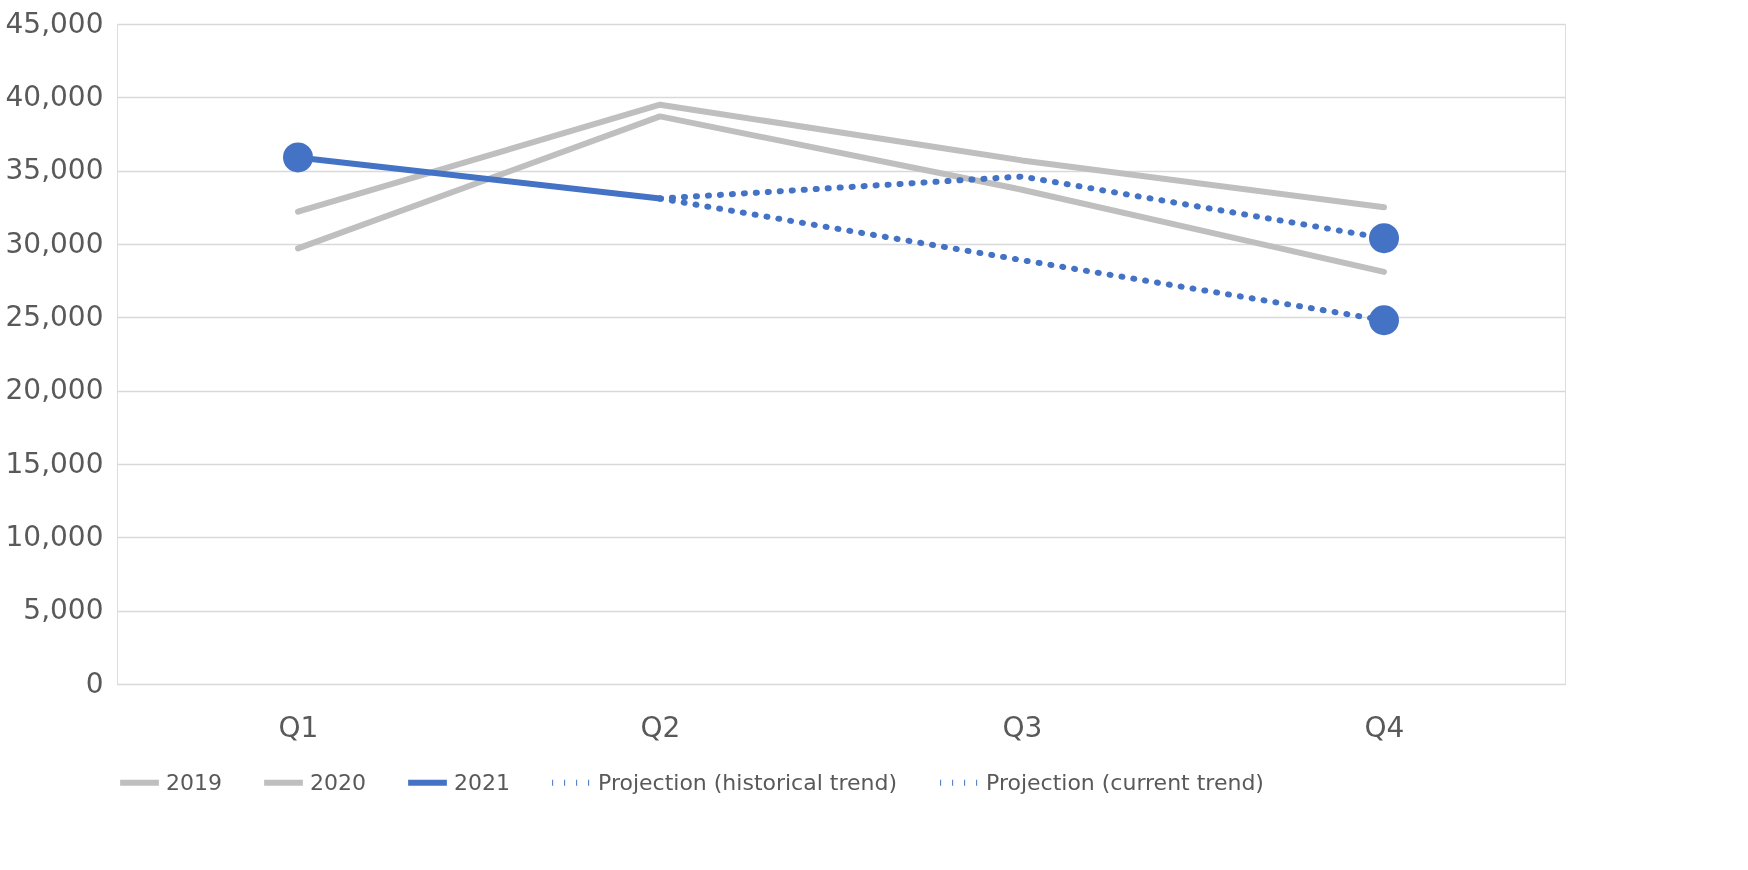 The image size is (1748, 870). What do you see at coordinates (63, 610) in the screenshot?
I see `y-tick-label: 5,000` at bounding box center [63, 610].